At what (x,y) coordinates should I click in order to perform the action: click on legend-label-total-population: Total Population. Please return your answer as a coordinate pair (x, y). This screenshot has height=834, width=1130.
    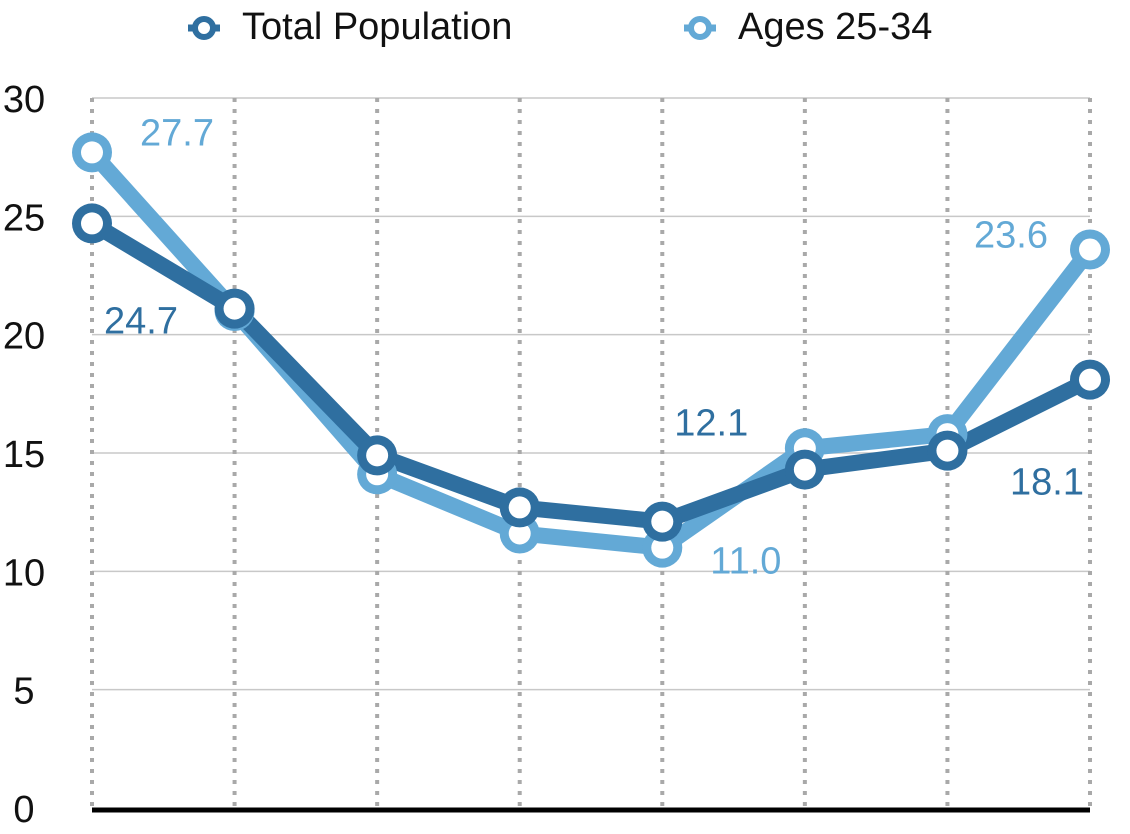
    Looking at the image, I should click on (377, 27).